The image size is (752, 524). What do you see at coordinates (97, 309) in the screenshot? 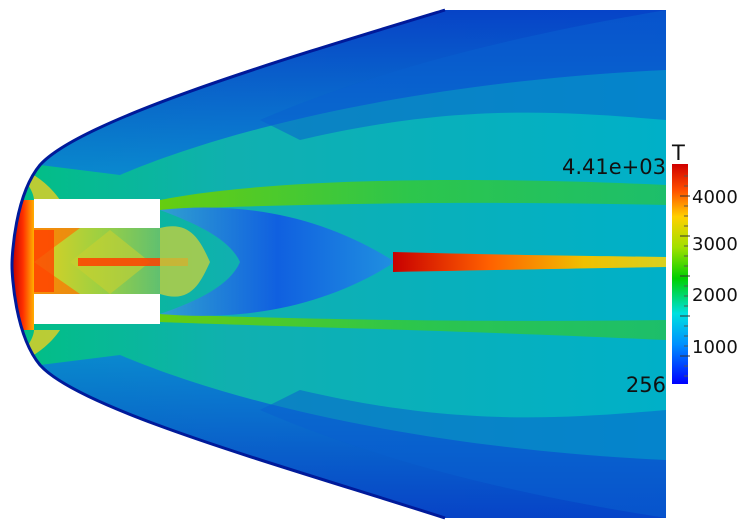
I see `lower-plate` at bounding box center [97, 309].